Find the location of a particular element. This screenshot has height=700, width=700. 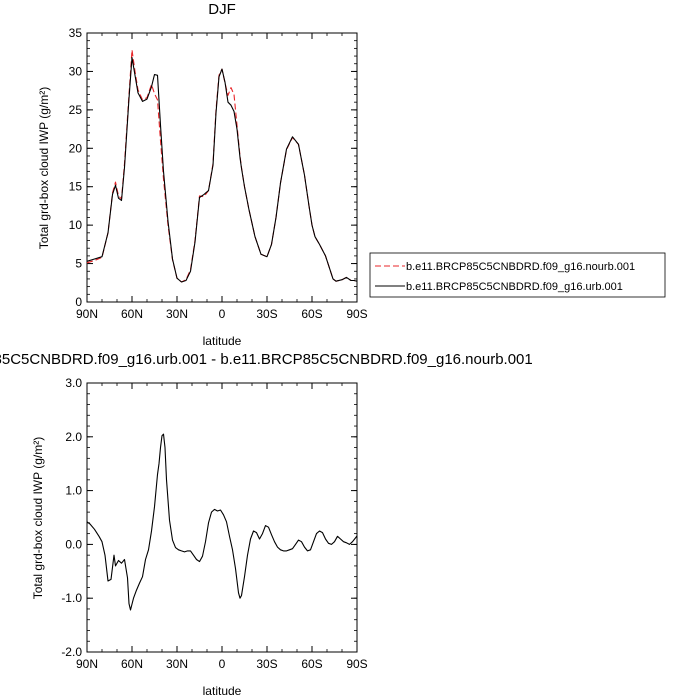

series-line-nourb is located at coordinates (222, 166).